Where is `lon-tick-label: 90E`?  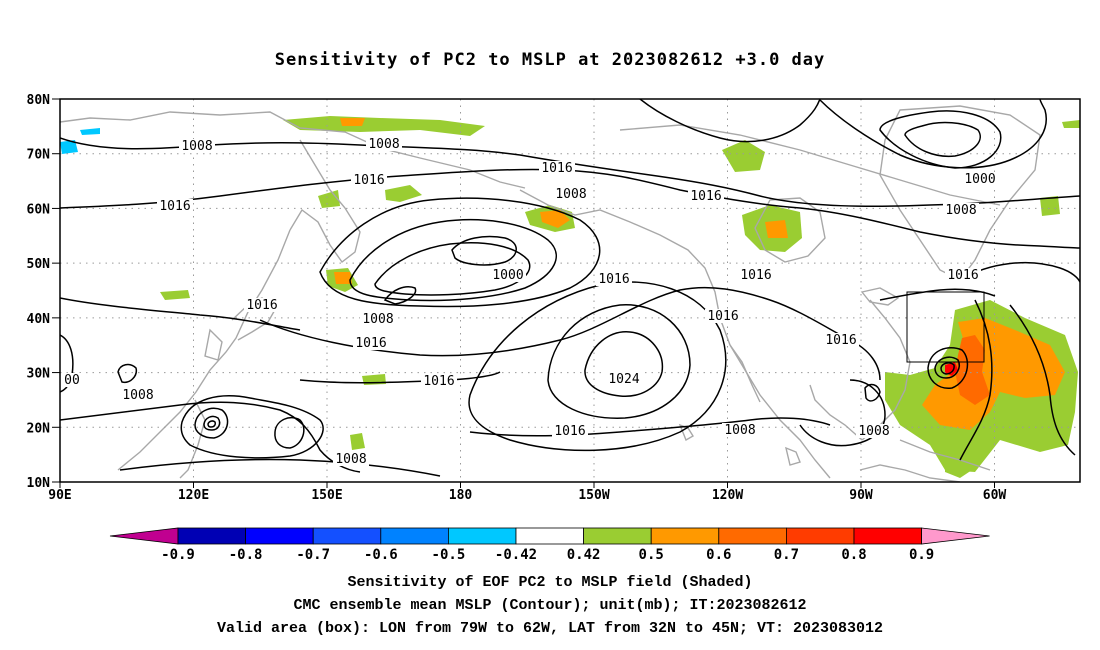
lon-tick-label: 90E is located at coordinates (59, 495).